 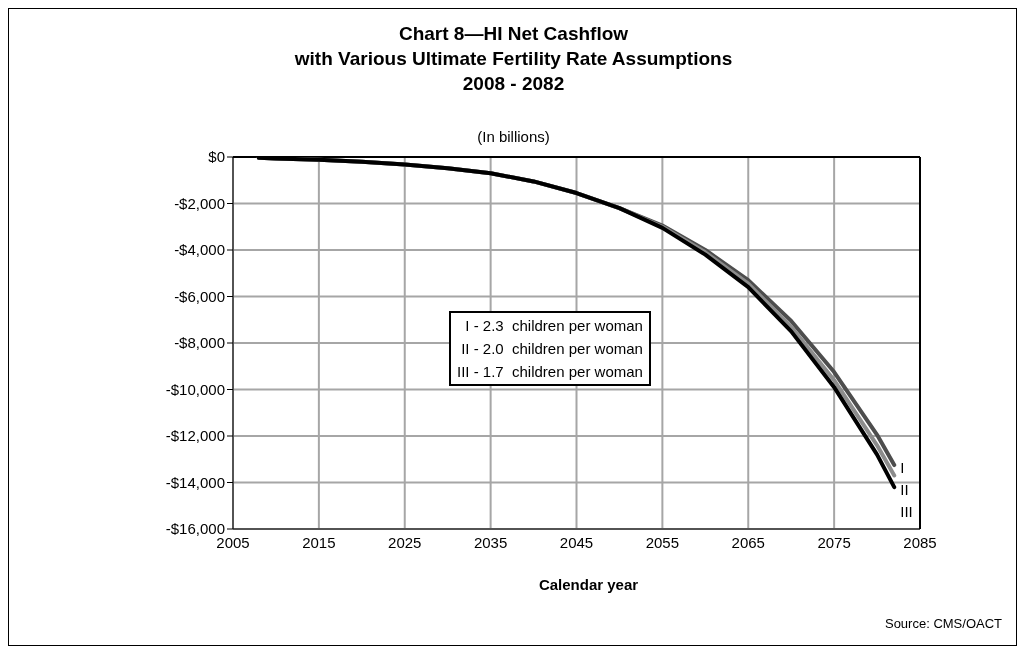 What do you see at coordinates (513, 136) in the screenshot?
I see `chart-subtitle: (In billions)` at bounding box center [513, 136].